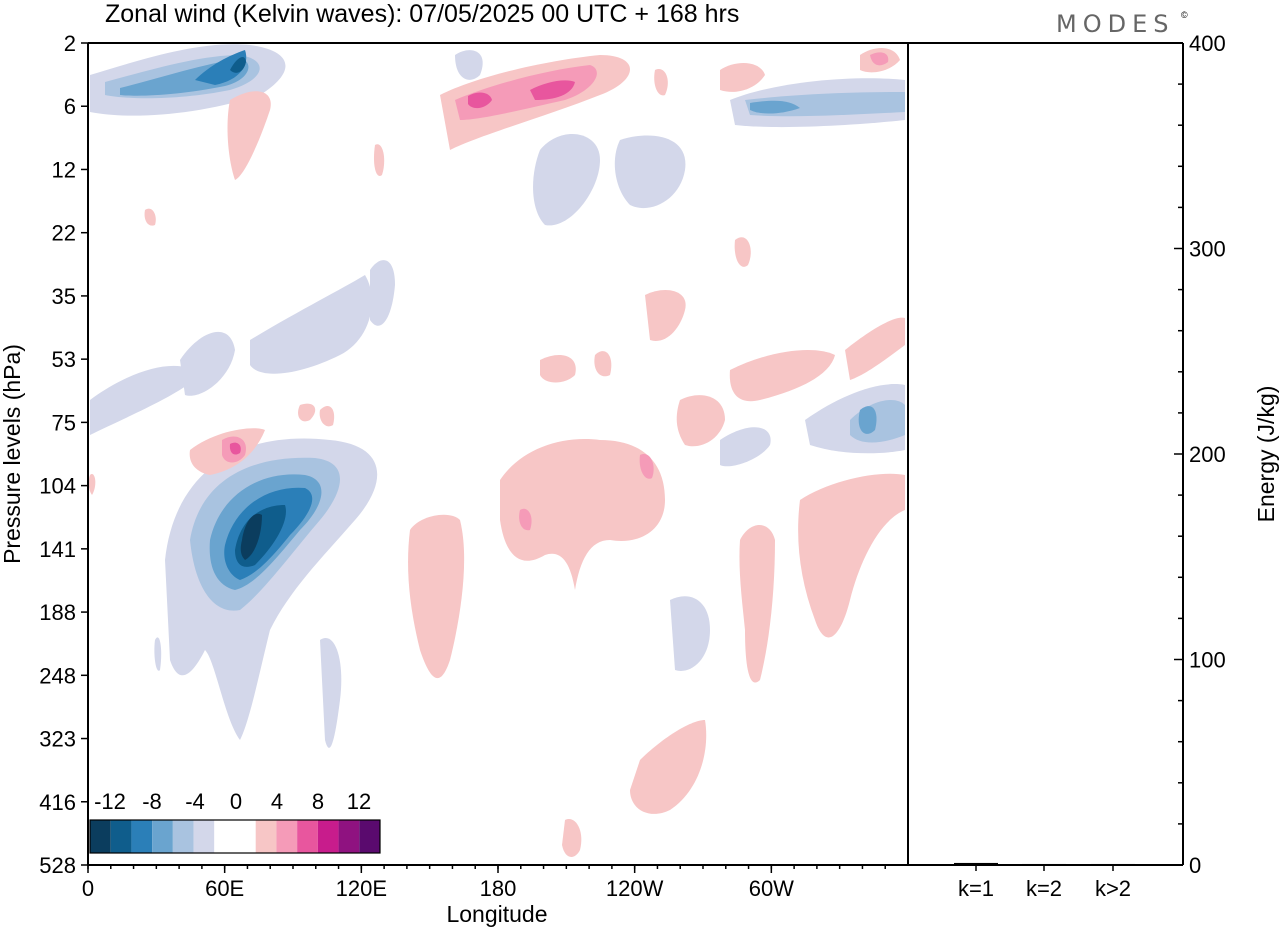  I want to click on brand-mark: ©, so click(1184, 15).